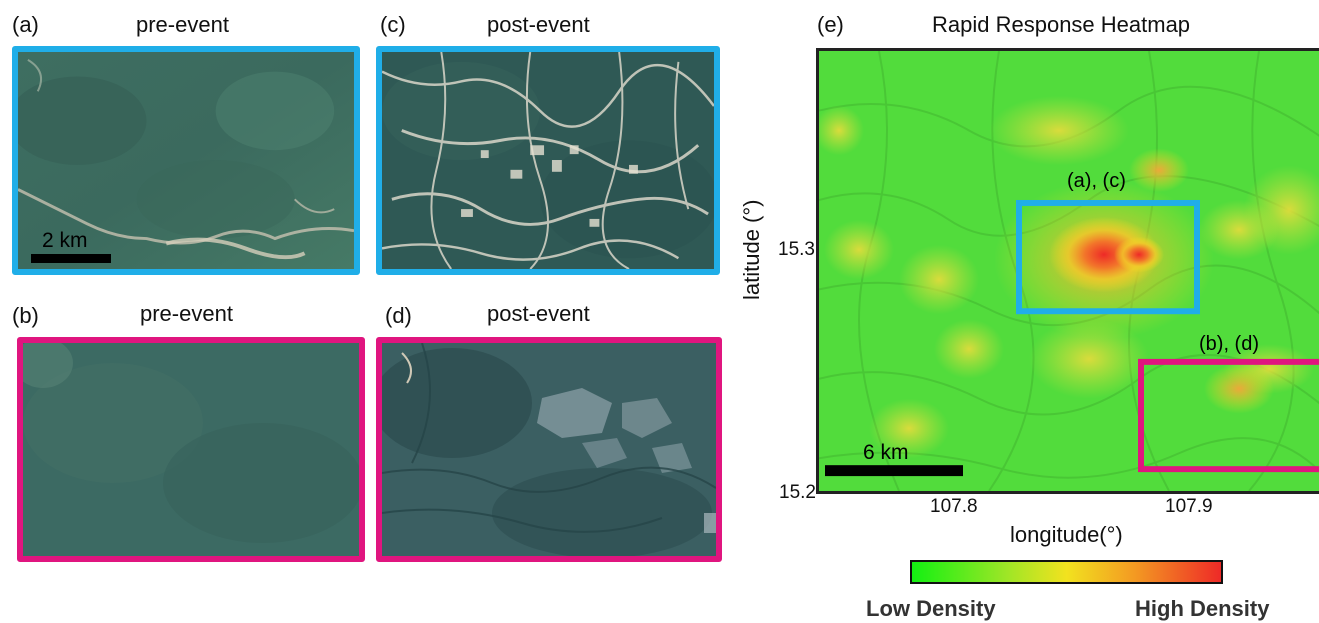  Describe the element at coordinates (1202, 608) in the screenshot. I see `colorbar-high-label: High Density` at that location.